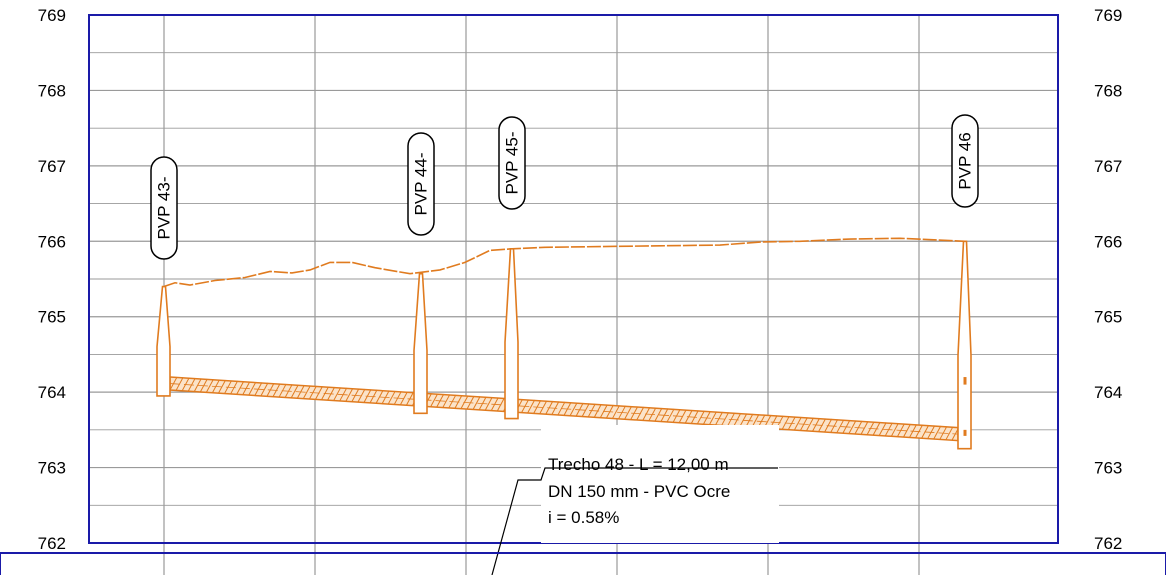  I want to click on y-tick-label-right: 764, so click(1108, 392).